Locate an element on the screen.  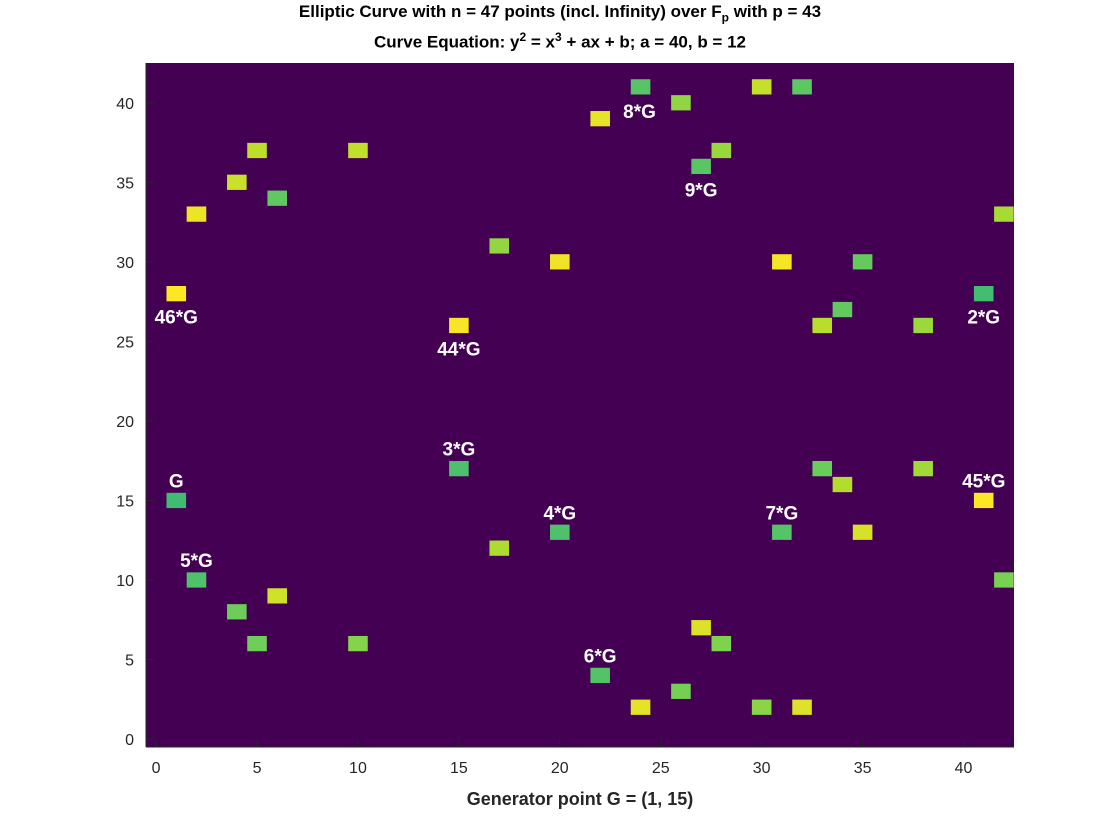
x-tick-label: 0 is located at coordinates (156, 768).